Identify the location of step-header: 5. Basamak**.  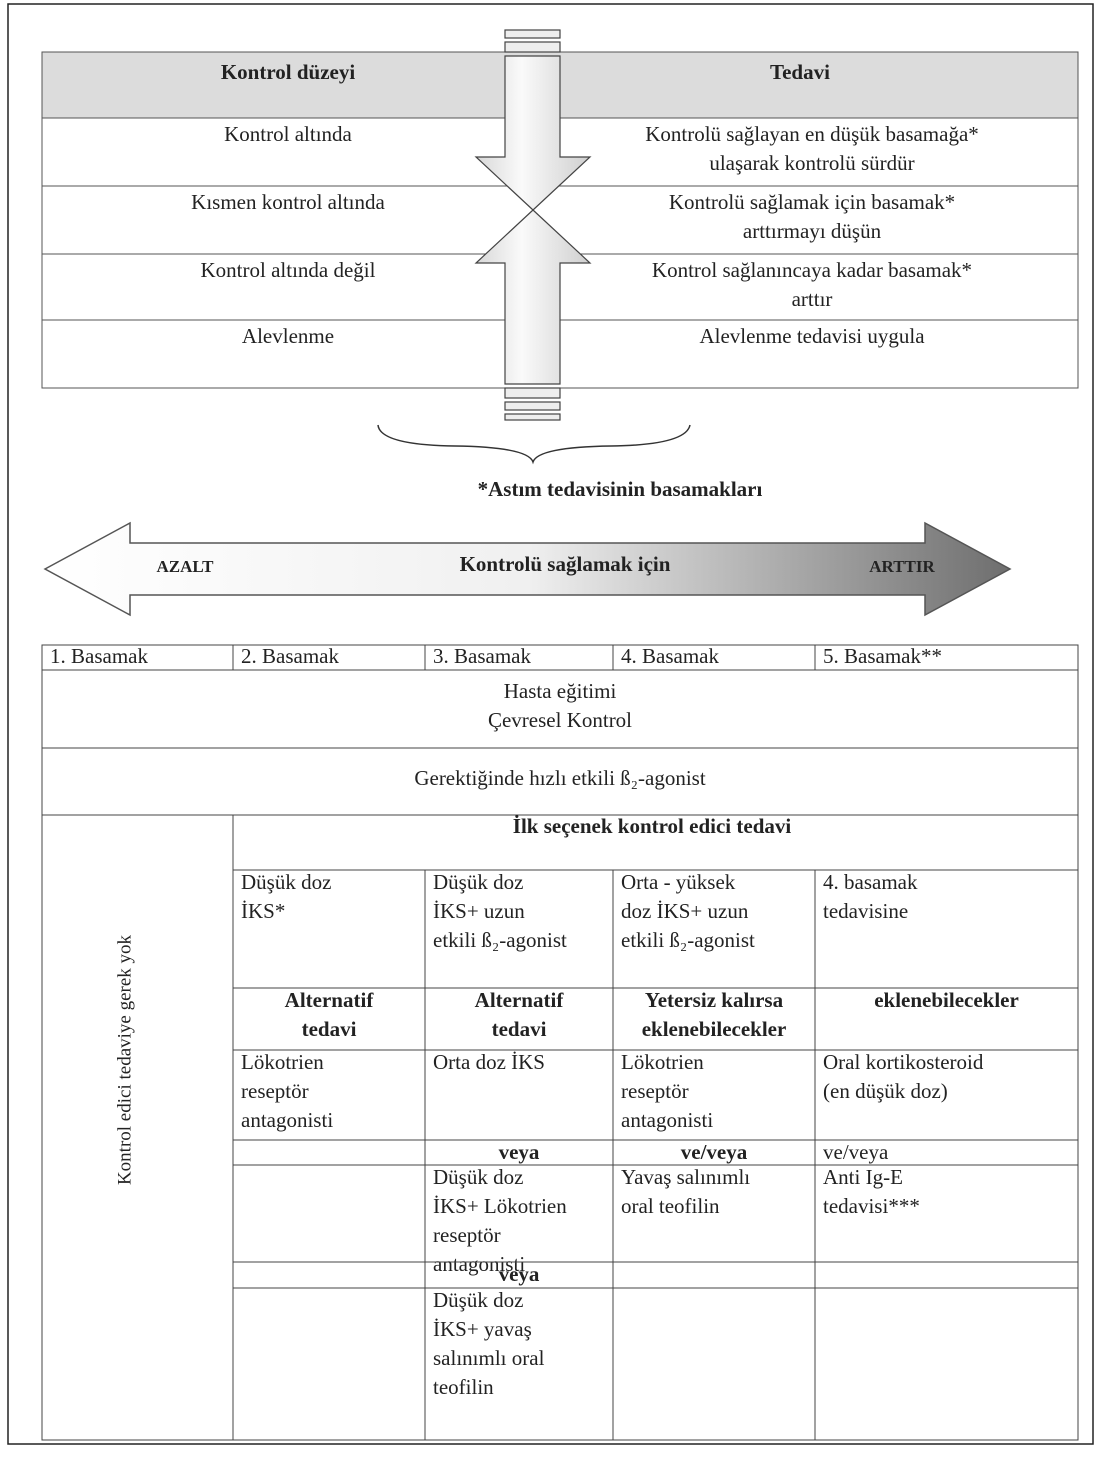
(882, 656).